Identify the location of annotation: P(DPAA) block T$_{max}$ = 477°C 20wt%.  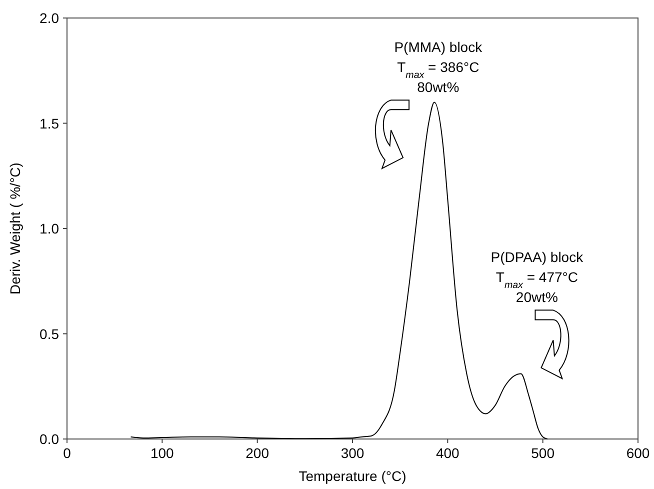
(537, 277).